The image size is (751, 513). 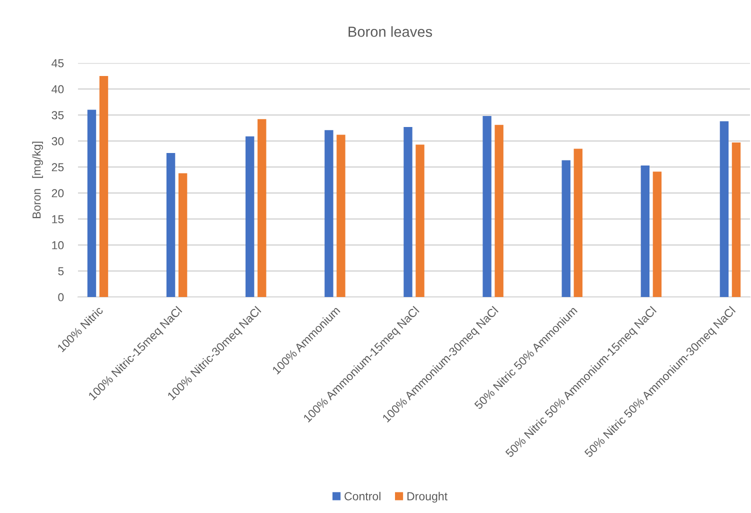 What do you see at coordinates (58, 219) in the screenshot?
I see `y-tick-label: 15` at bounding box center [58, 219].